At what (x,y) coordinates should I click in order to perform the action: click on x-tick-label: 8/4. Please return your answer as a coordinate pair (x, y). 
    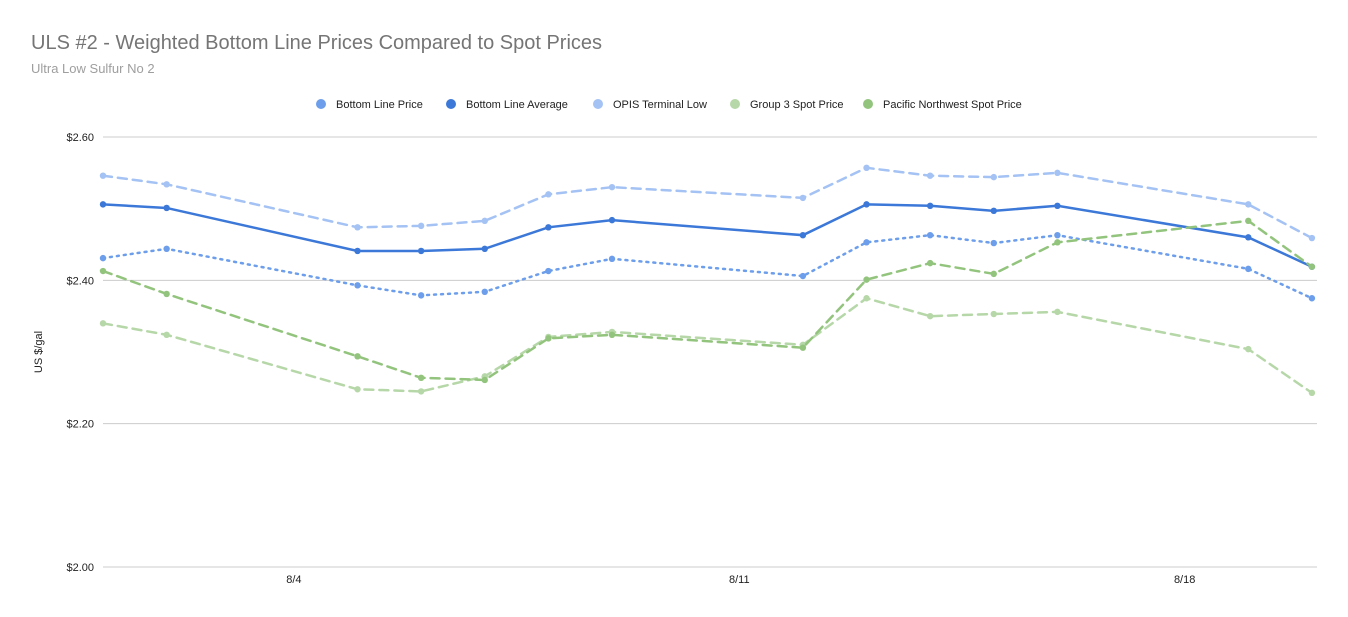
    Looking at the image, I should click on (293, 580).